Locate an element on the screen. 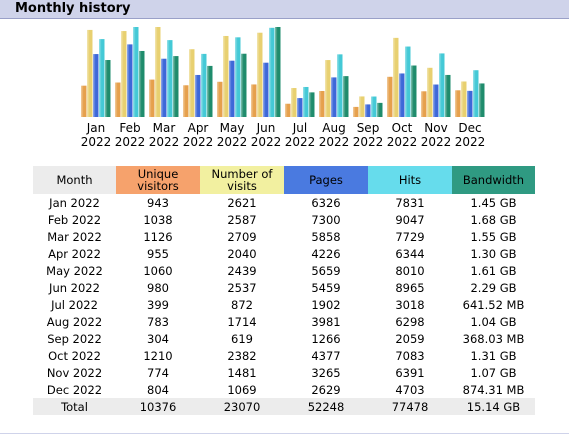 The height and width of the screenshot is (434, 569). bar-pages-apr is located at coordinates (198, 95).